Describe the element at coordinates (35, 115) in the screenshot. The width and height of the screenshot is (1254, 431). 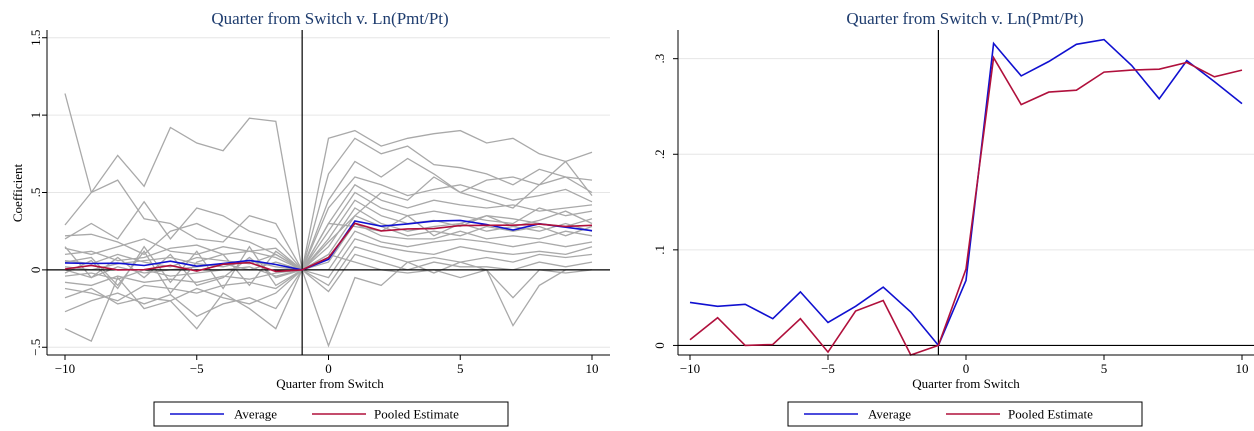
I see `y-tick-label: 1` at that location.